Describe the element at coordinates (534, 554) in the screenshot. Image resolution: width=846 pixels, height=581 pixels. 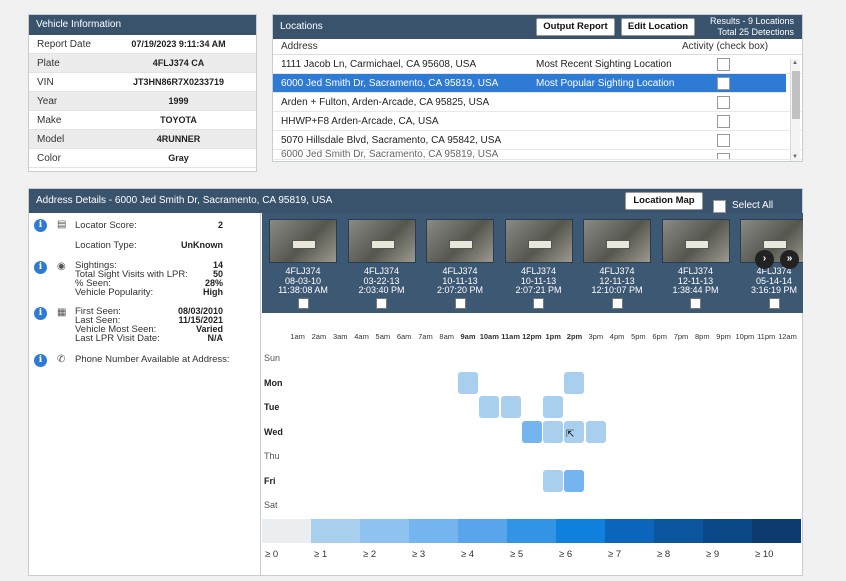
I see `heatmap-legend-labels: ≥ 0 ≥ 1 ≥ 2 ≥ 3 ≥ 4 ≥ 5 ≥ 6 ≥ 7 ≥ 8 ≥ 9 ≥ 10` at that location.